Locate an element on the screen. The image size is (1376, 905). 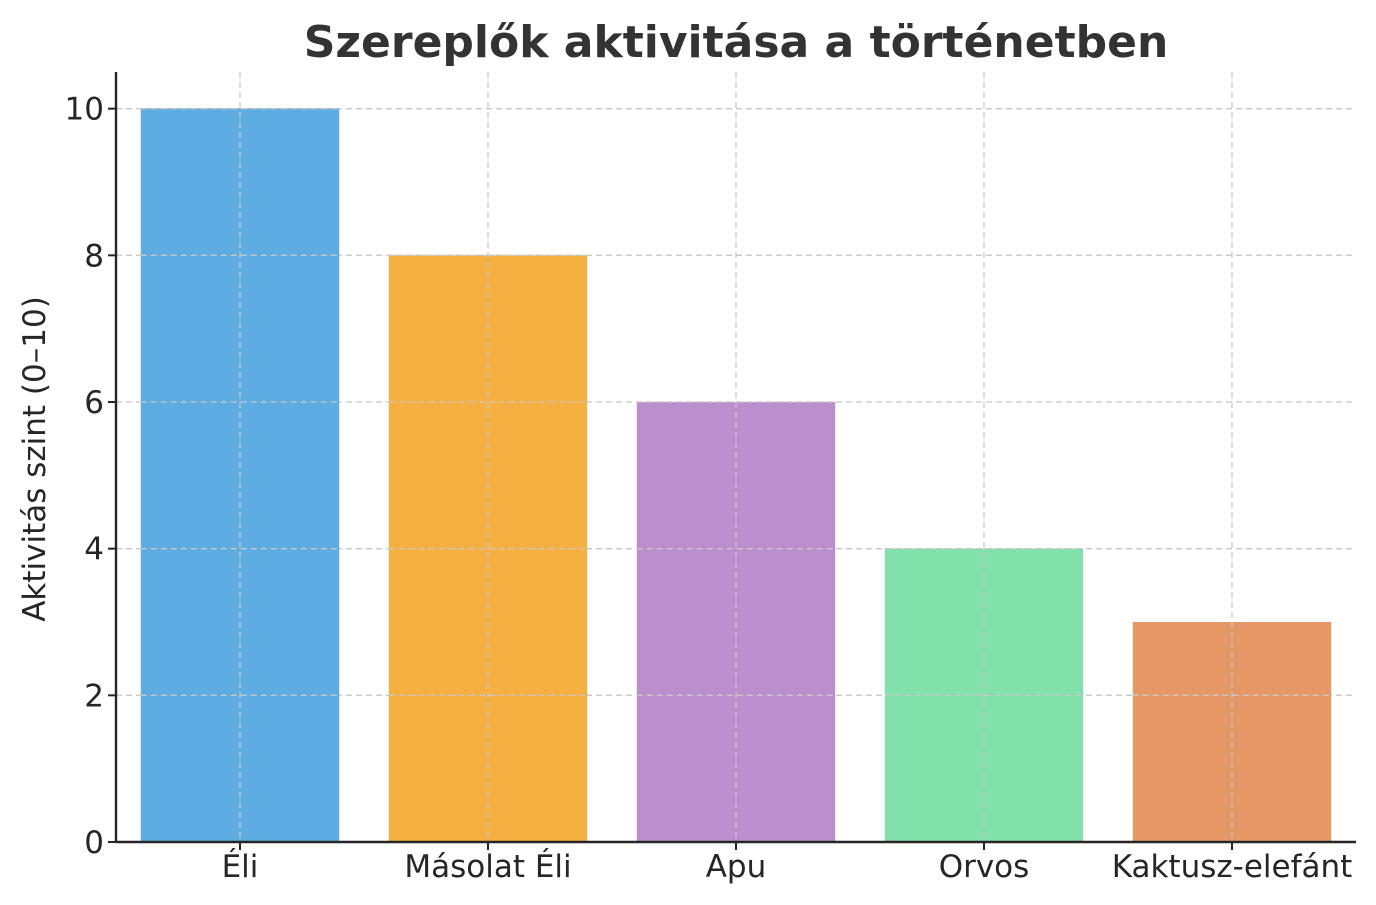
x-tick-label: Másolat Éli is located at coordinates (487, 867).